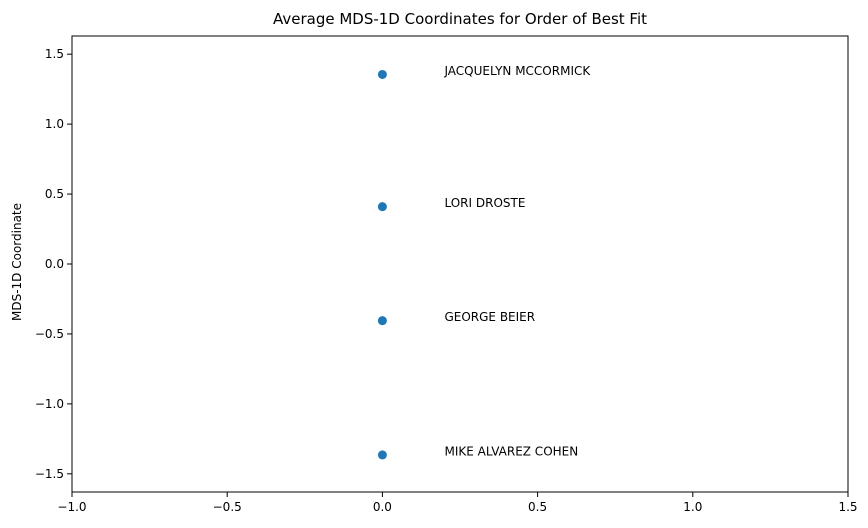 The image size is (868, 528). What do you see at coordinates (847, 507) in the screenshot?
I see `x-tick-label: 1.5` at bounding box center [847, 507].